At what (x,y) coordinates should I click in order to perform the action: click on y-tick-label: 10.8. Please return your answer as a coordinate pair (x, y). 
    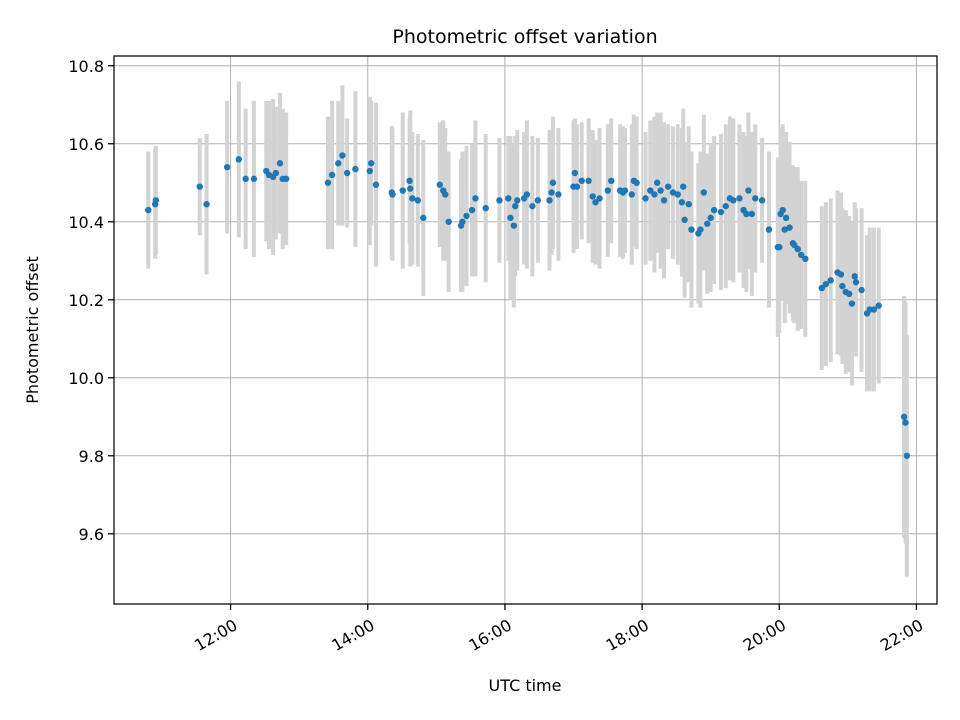
    Looking at the image, I should click on (86, 66).